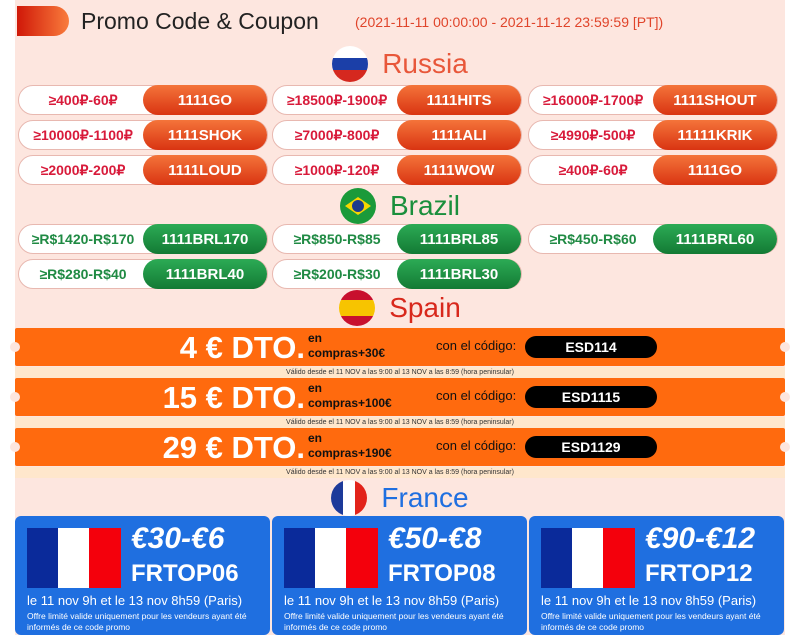  Describe the element at coordinates (178, 538) in the screenshot. I see `discount-amount: €30-€6` at that location.